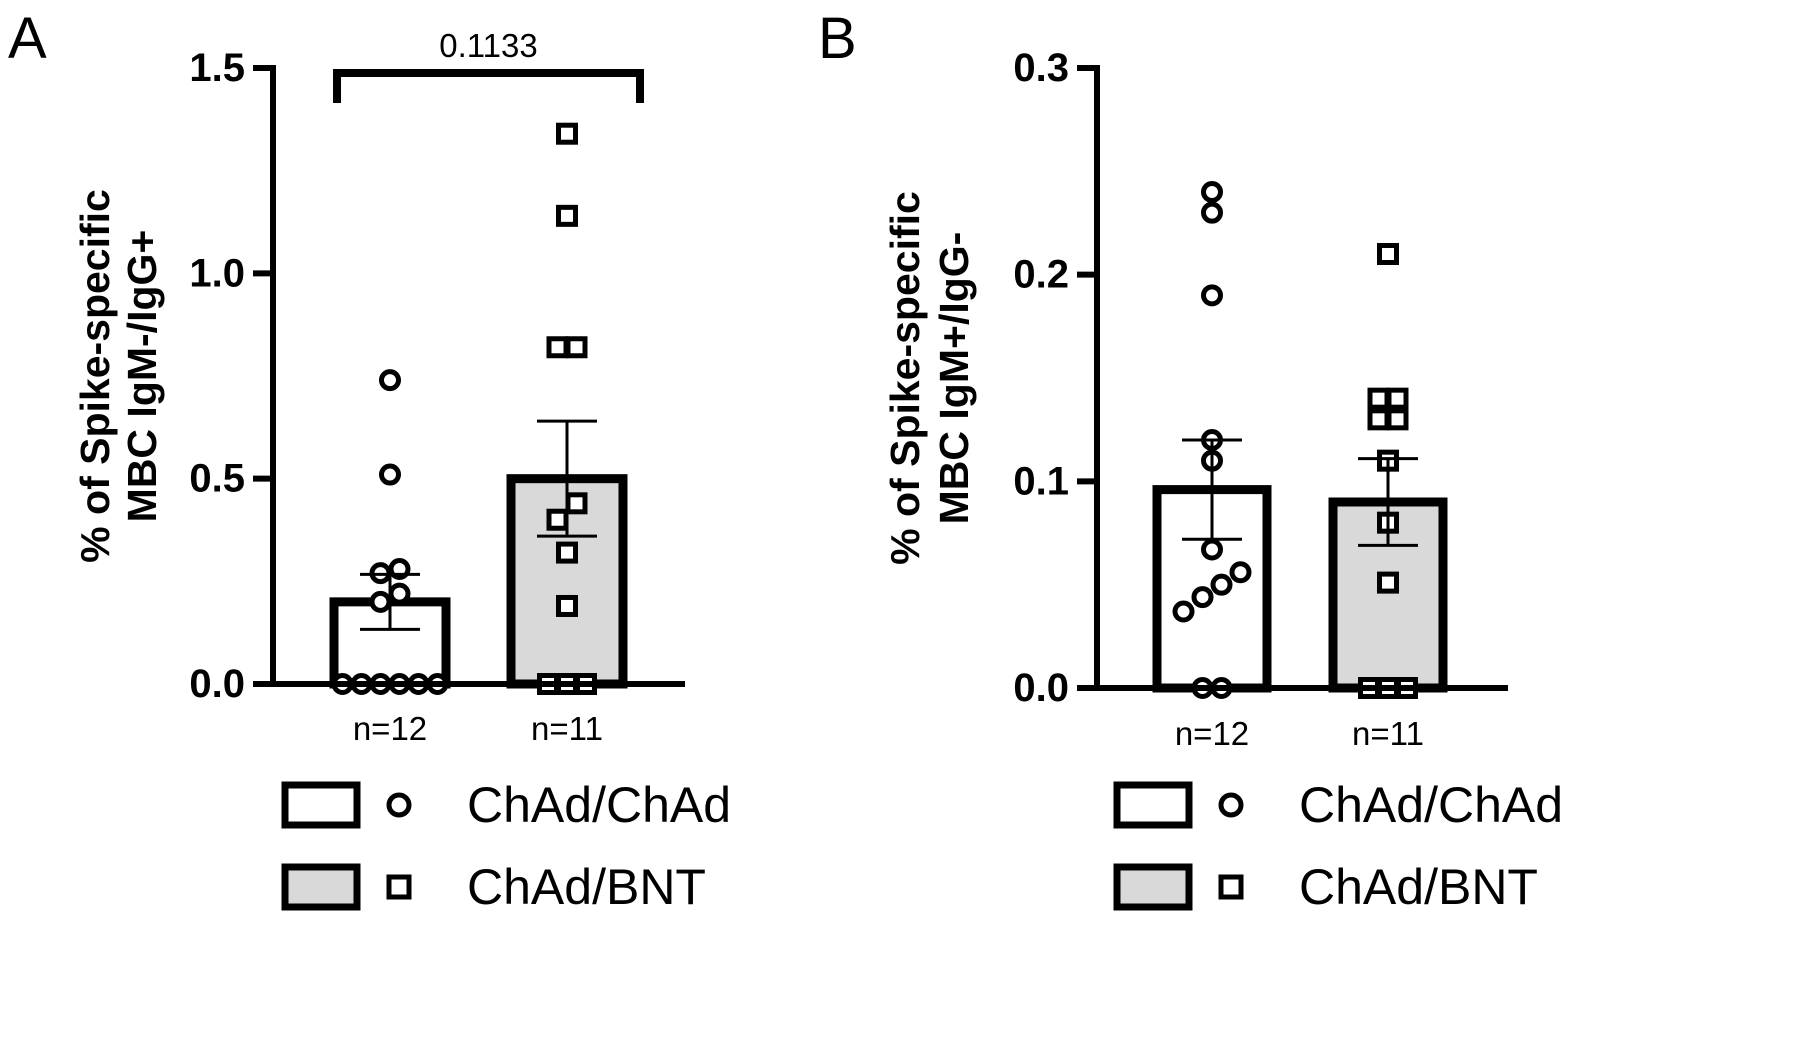  Describe the element at coordinates (1041, 481) in the screenshot. I see `y-tick-label: 0.1` at that location.